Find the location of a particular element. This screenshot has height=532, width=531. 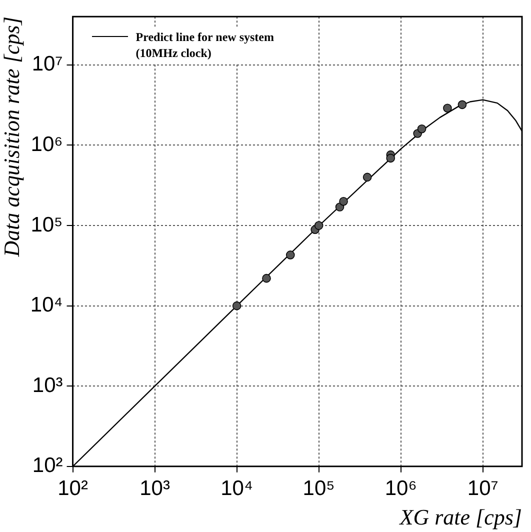

y-tick-label: 10⁵ is located at coordinates (46, 224).